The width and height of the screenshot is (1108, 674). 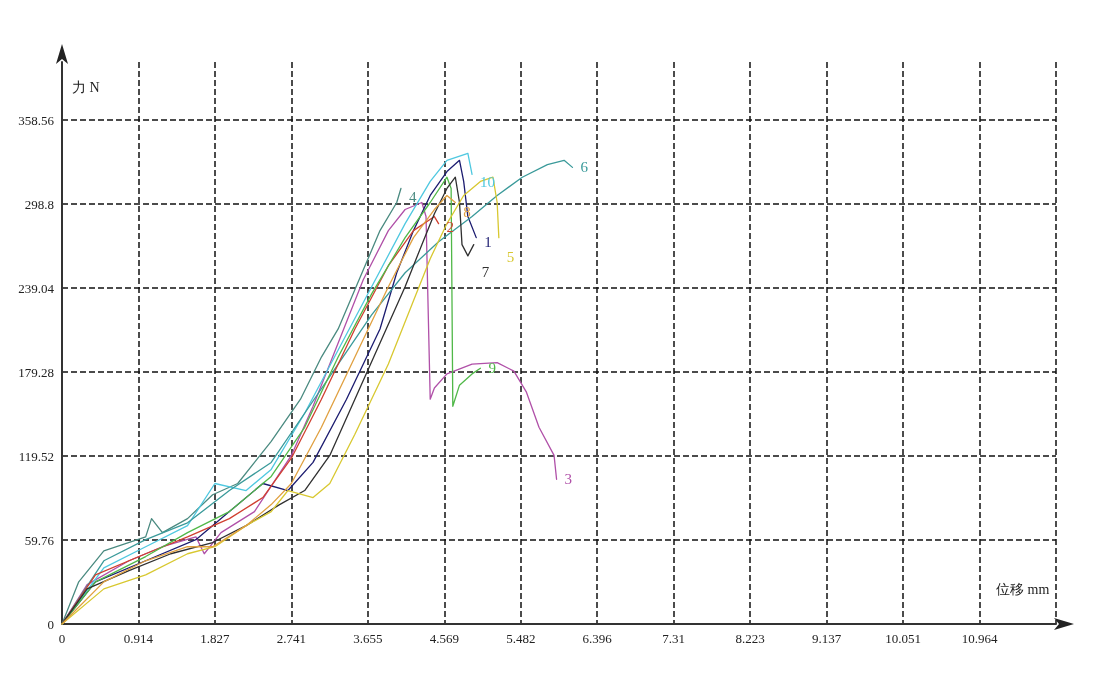 I want to click on x-tick-label: 6.396, so click(x=597, y=638).